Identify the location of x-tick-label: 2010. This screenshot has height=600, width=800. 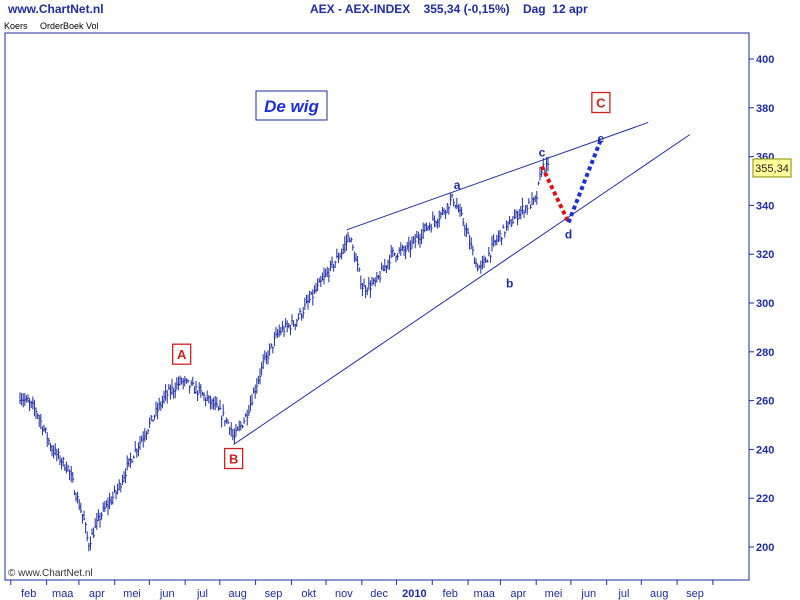
(414, 594).